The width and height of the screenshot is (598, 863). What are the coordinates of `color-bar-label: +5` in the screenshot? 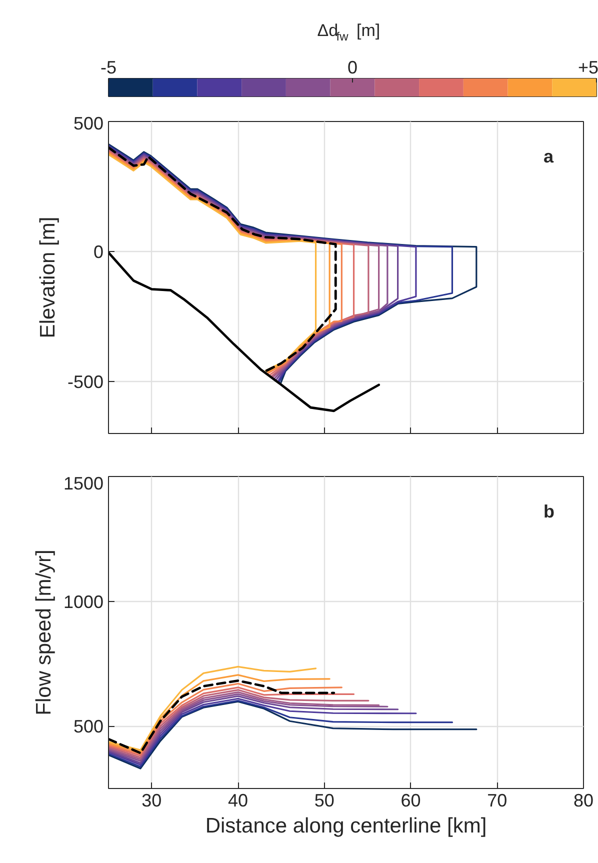 It's located at (588, 68).